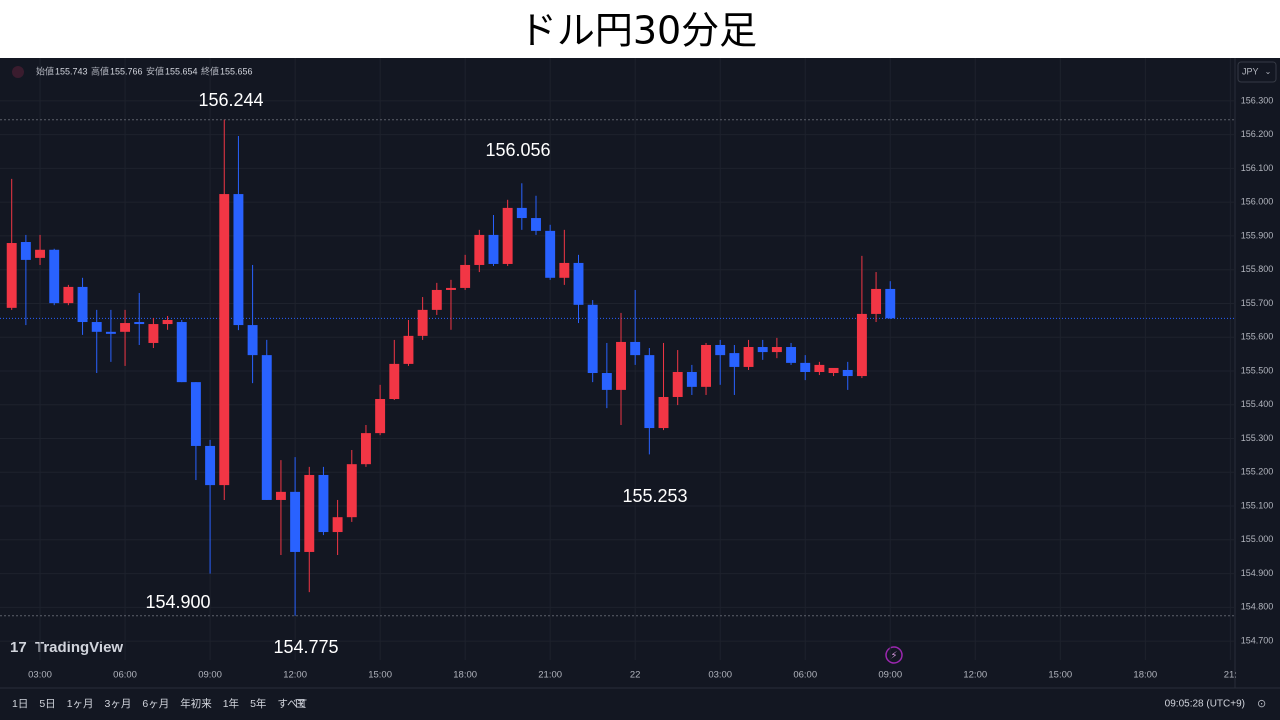 The image size is (1280, 720). I want to click on y-tick-label: 154.800, so click(1257, 607).